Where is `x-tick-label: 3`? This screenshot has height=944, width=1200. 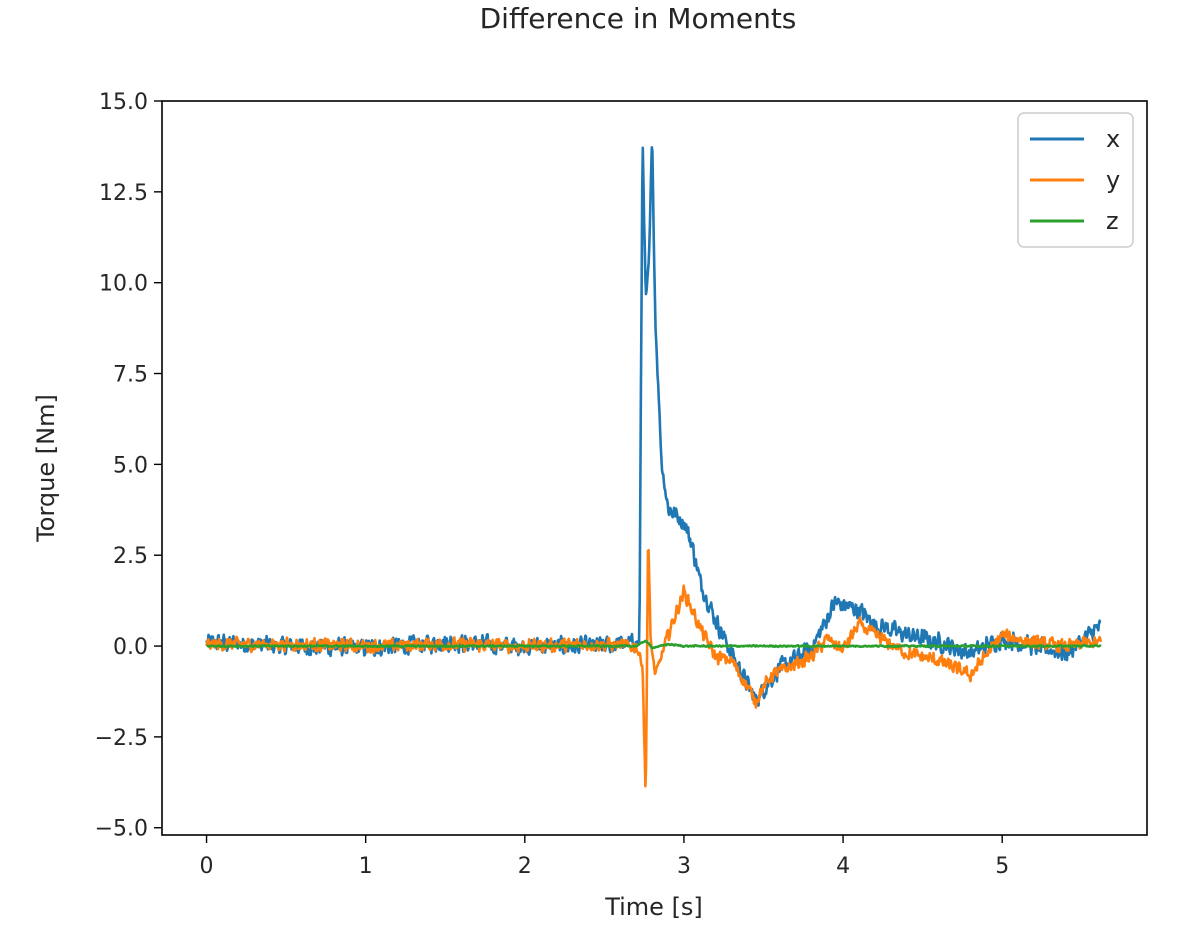
x-tick-label: 3 is located at coordinates (684, 866).